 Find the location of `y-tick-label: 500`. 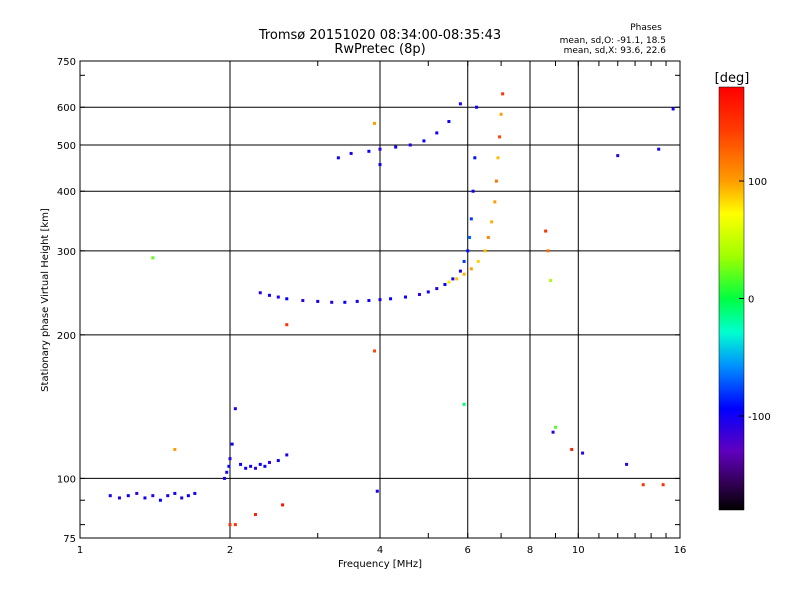

y-tick-label: 500 is located at coordinates (66, 146).